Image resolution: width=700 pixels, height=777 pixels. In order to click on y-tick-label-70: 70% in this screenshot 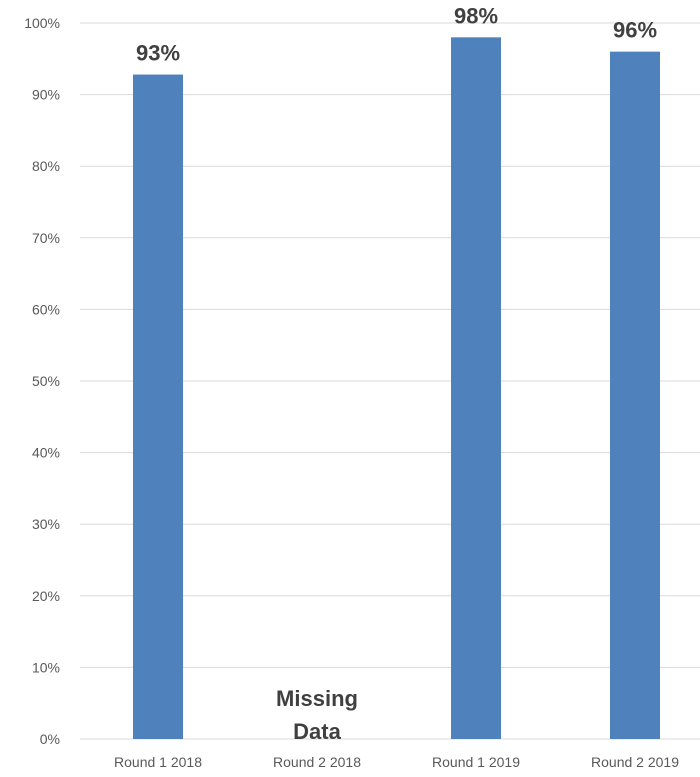, I will do `click(46, 238)`.